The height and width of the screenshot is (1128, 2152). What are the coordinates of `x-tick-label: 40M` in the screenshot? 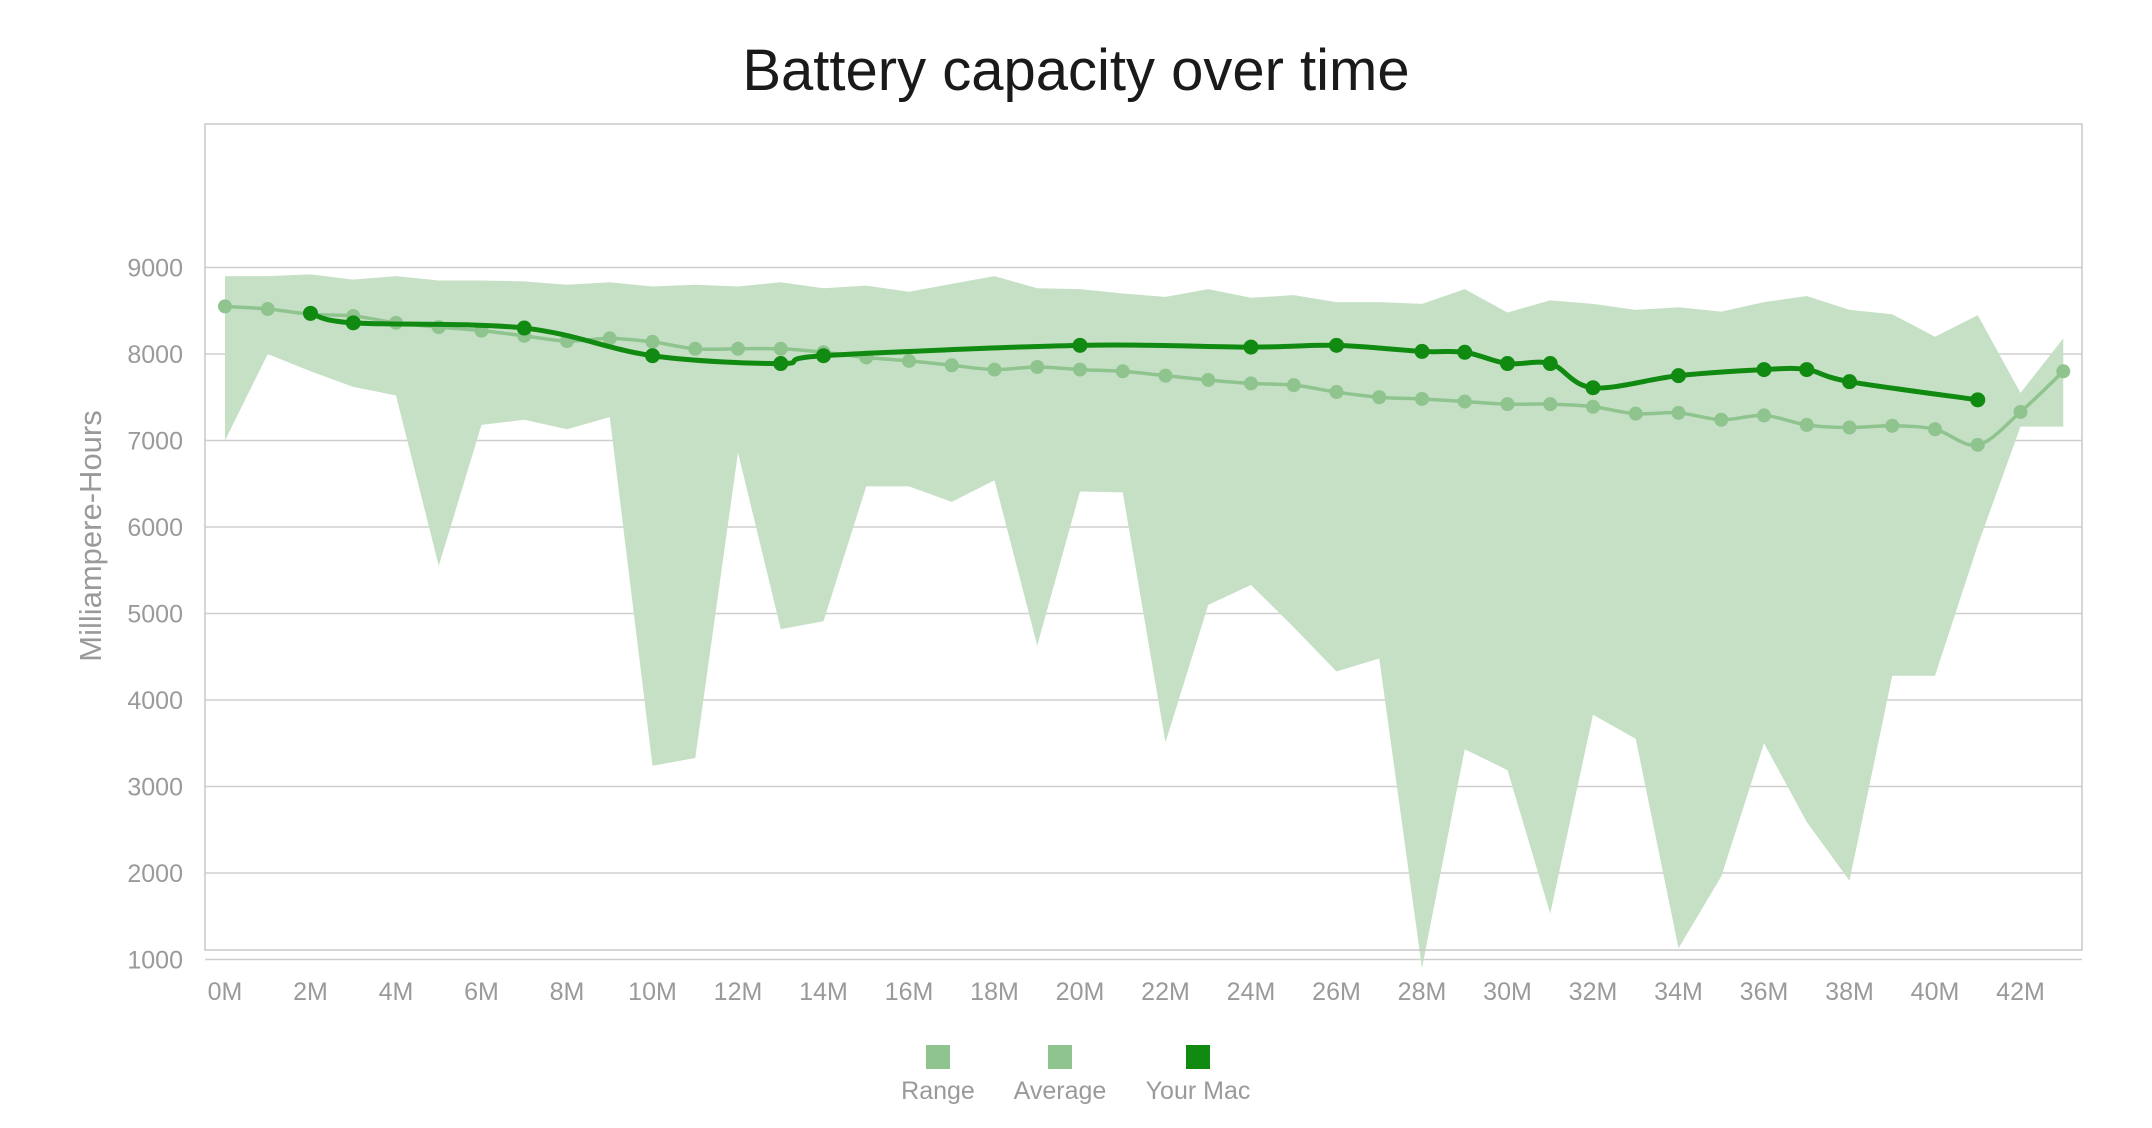 It's located at (1935, 992).